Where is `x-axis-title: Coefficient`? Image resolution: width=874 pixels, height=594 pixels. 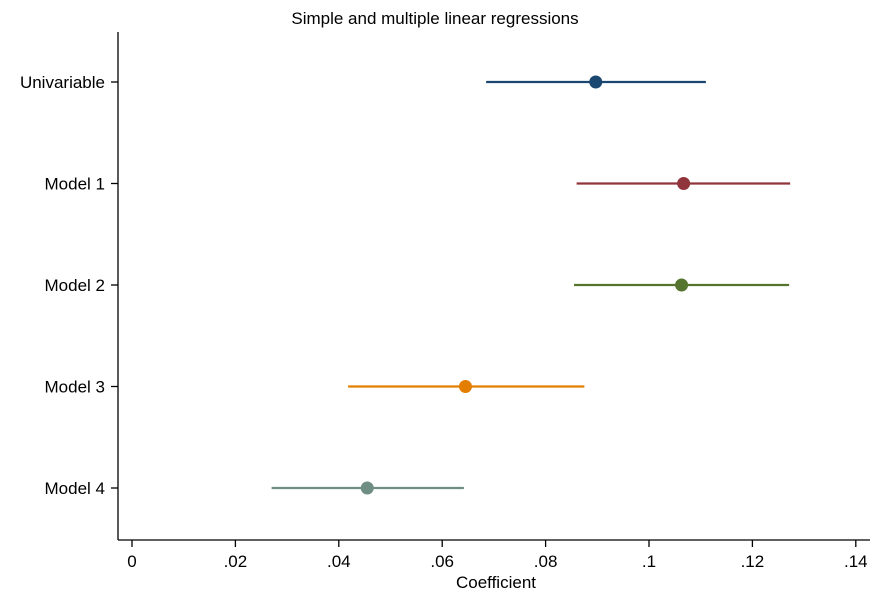 x-axis-title: Coefficient is located at coordinates (496, 582).